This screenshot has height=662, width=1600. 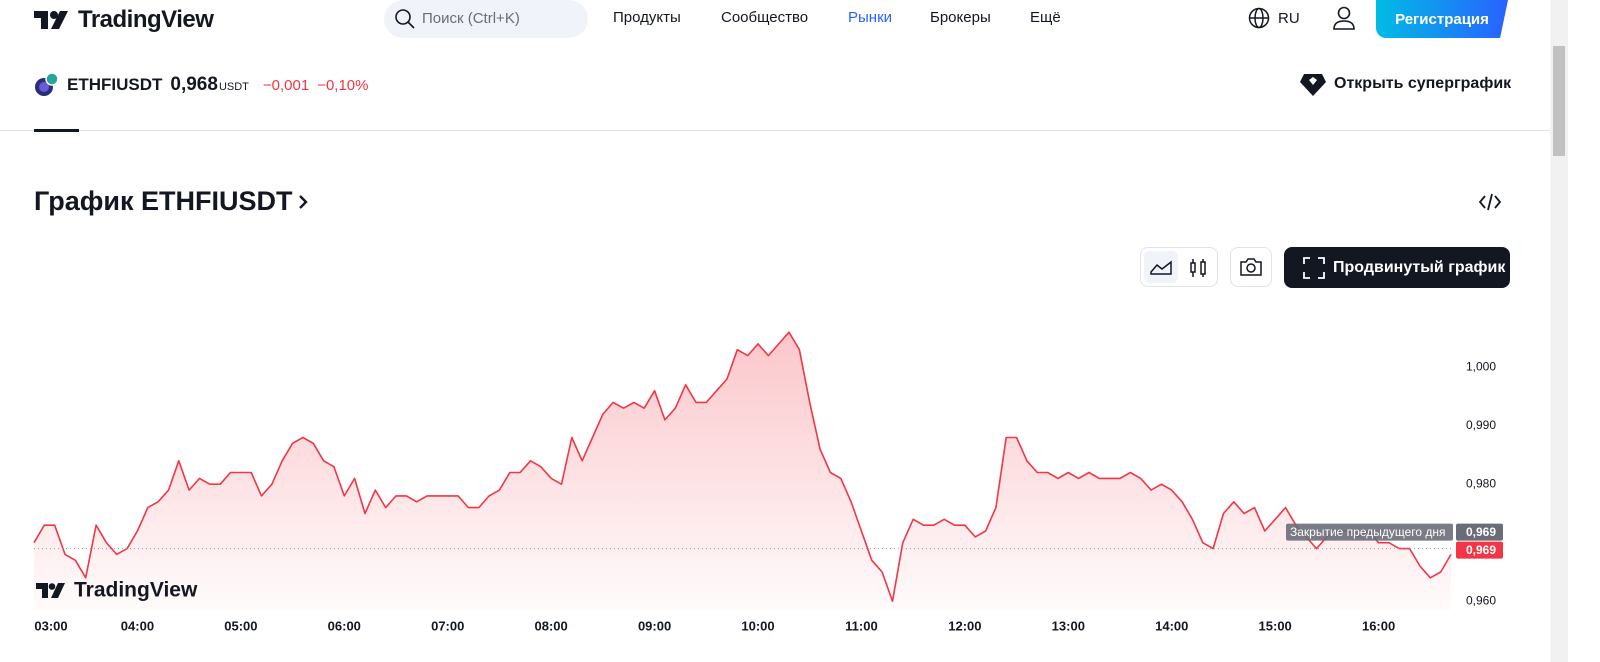 I want to click on logo-icon, so click(x=51, y=20).